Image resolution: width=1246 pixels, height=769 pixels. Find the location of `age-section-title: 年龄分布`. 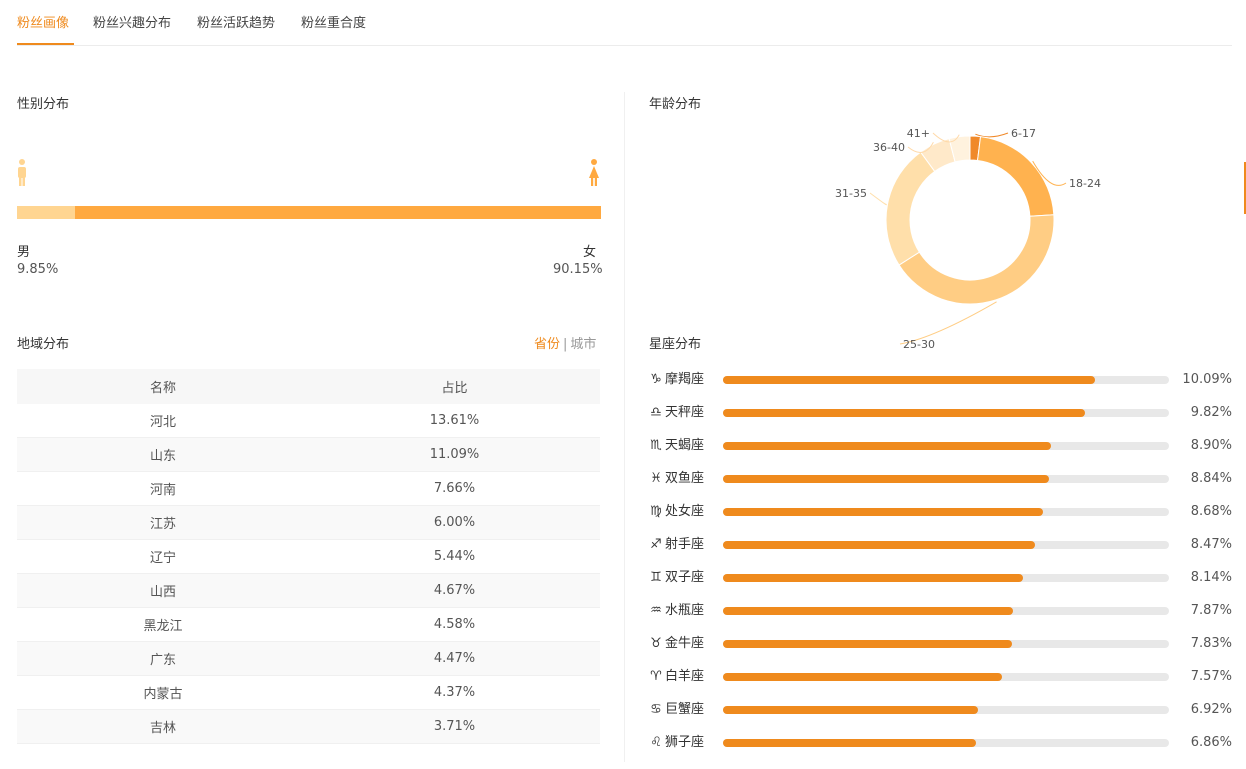

age-section-title: 年龄分布 is located at coordinates (675, 104).